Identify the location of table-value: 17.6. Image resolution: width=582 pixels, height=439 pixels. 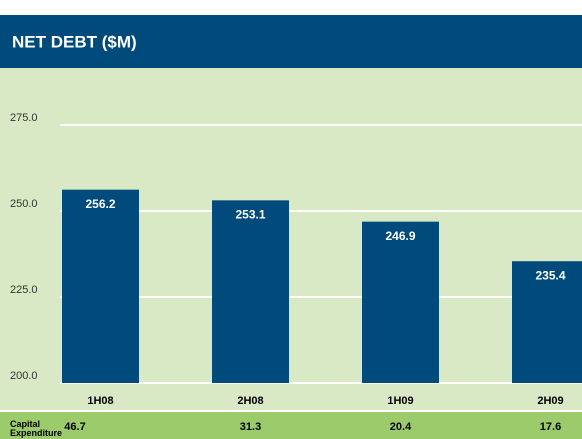
(550, 427).